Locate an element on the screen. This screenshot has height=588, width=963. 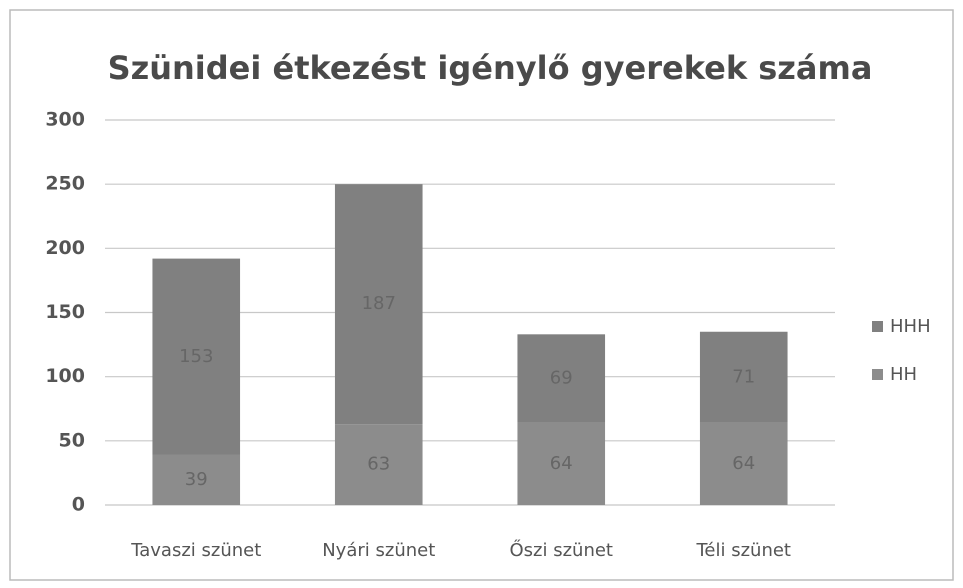
y-tick-label: 50 is located at coordinates (72, 440).